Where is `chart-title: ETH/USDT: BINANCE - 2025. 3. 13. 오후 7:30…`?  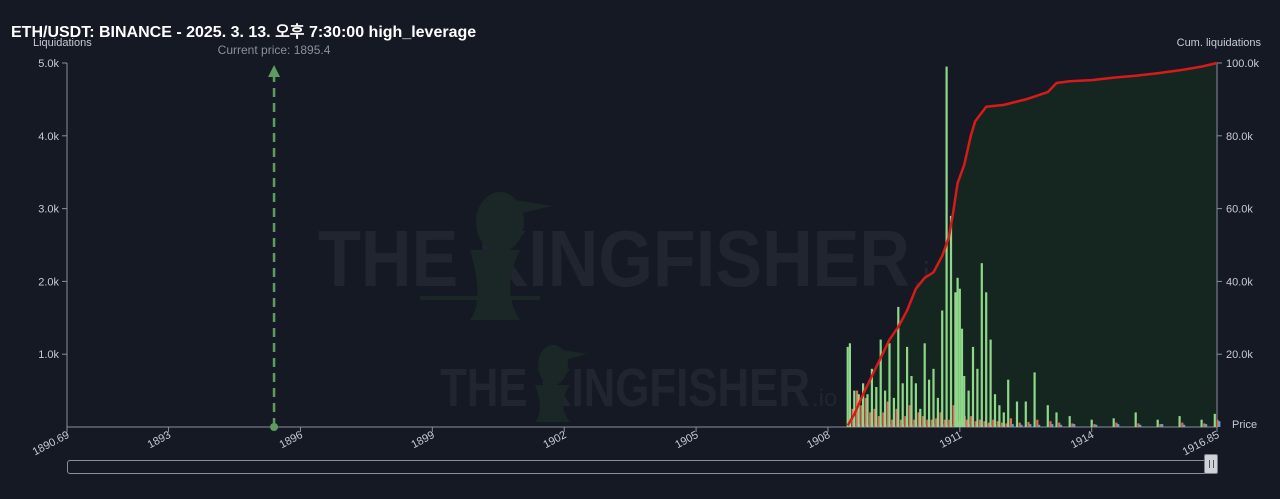
chart-title: ETH/USDT: BINANCE - 2025. 3. 13. 오후 7:30… is located at coordinates (244, 32).